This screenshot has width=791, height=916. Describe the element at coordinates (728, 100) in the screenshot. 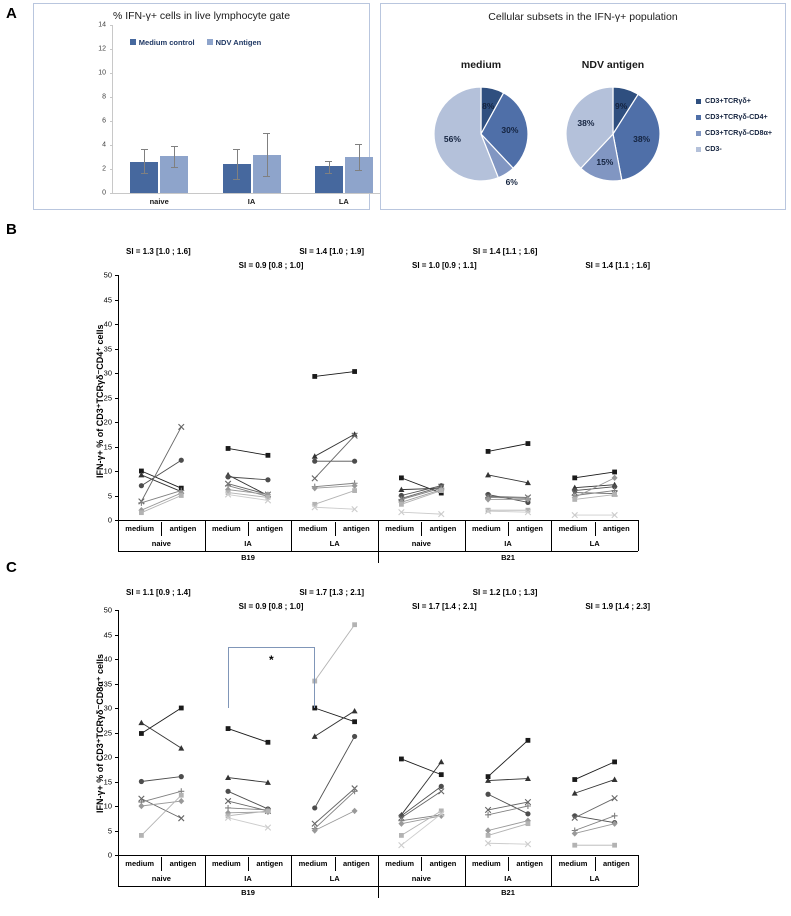

I see `legend-label: CD3+TCRγδ+` at that location.